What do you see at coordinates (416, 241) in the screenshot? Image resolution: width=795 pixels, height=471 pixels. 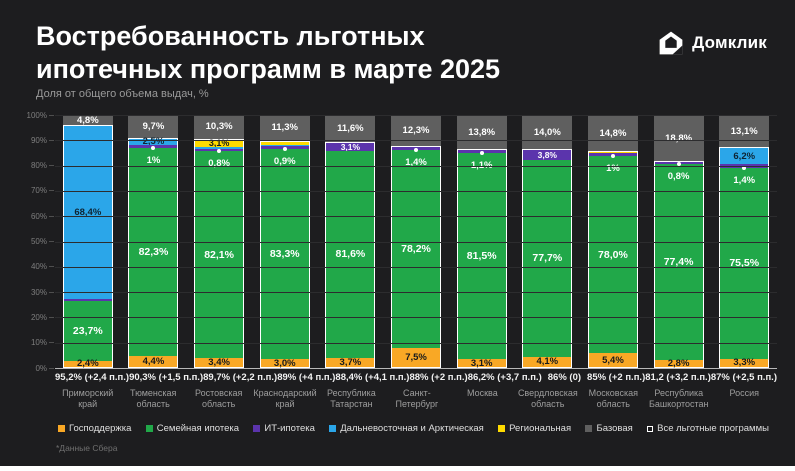 I see `bar-column: 12,3% 1,4% 78,2% 7,5%` at bounding box center [416, 241].